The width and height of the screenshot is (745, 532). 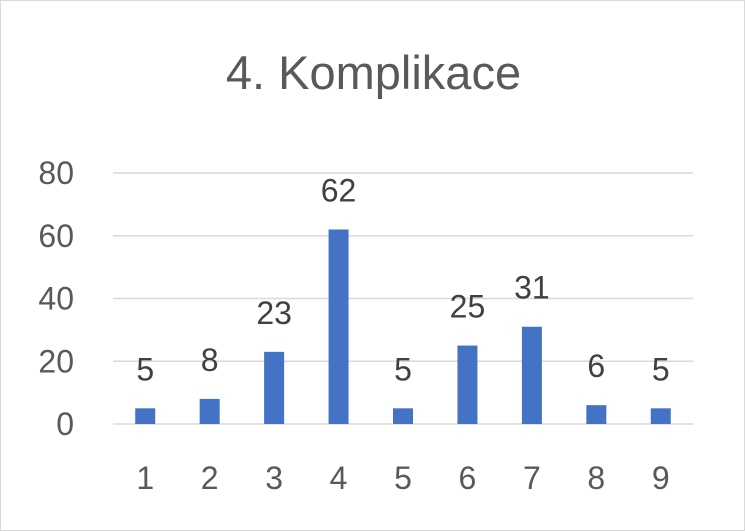 I want to click on y-tick-label: 80, so click(x=56, y=173).